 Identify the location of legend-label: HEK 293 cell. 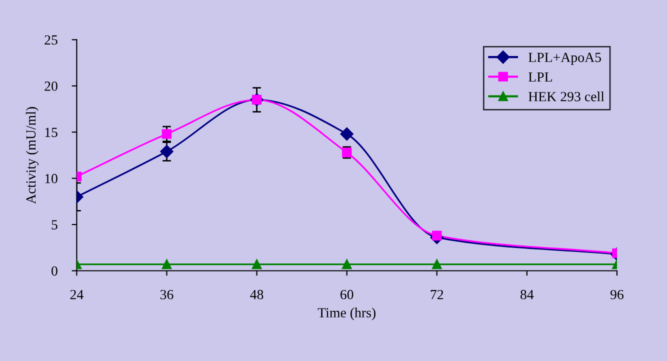
(566, 97).